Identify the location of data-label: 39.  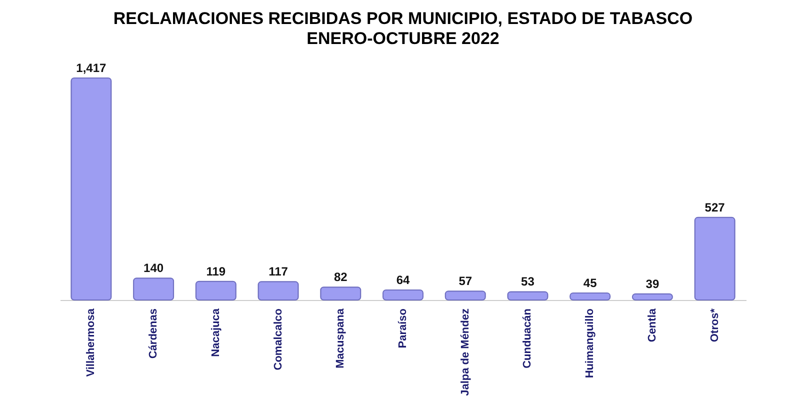
(653, 283).